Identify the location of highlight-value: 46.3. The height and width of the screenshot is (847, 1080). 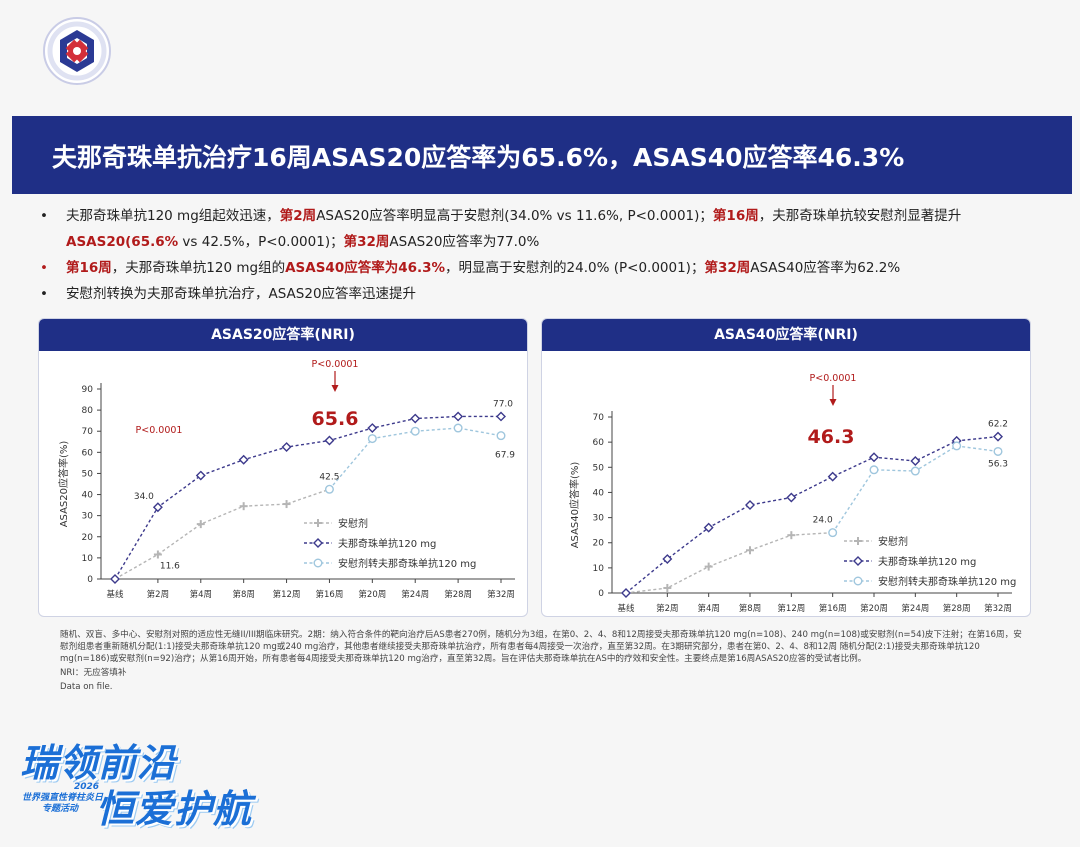
(831, 437).